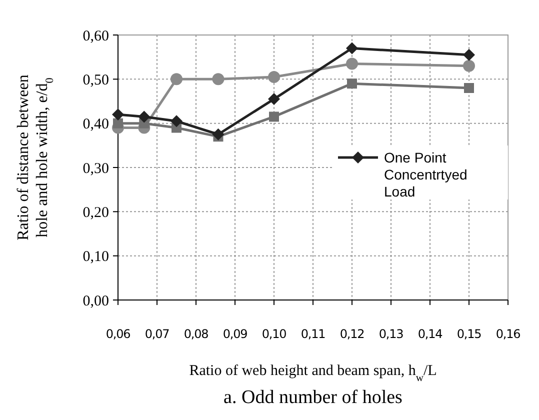 Image resolution: width=539 pixels, height=420 pixels. Describe the element at coordinates (352, 334) in the screenshot. I see `x-tick-label: 0,12` at that location.